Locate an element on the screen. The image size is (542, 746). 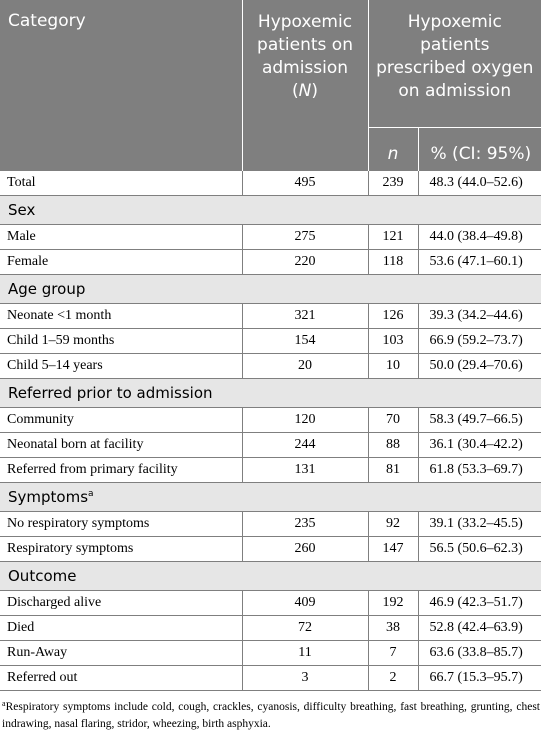
table-row-total: Total 495 239 48.3 (44.0–52.6) is located at coordinates (271, 183).